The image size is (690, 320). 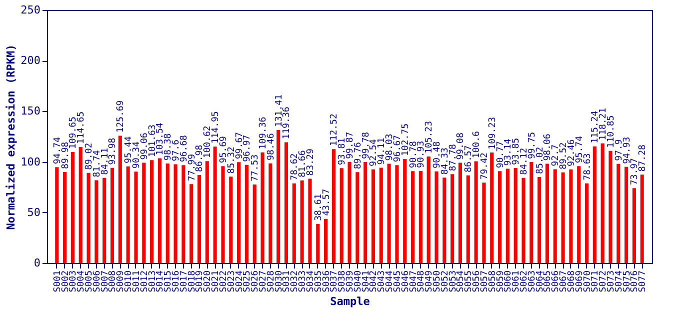 I want to click on x-tick-label: S077, so click(x=643, y=281).